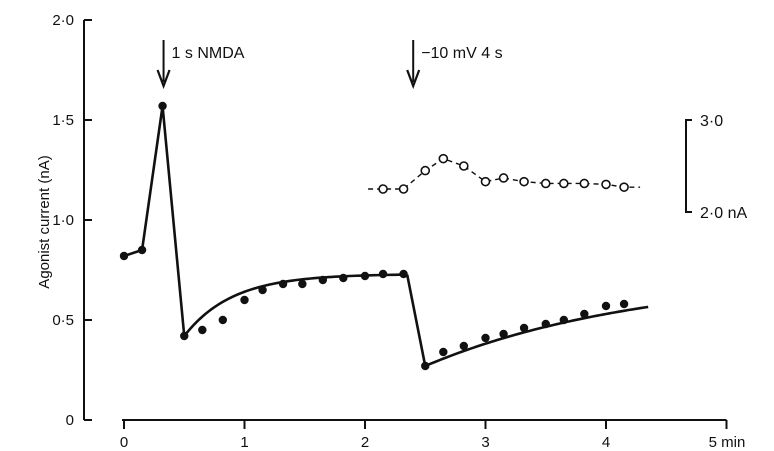 This screenshot has height=451, width=774. Describe the element at coordinates (63, 220) in the screenshot. I see `y-tick-label: 1·0` at that location.